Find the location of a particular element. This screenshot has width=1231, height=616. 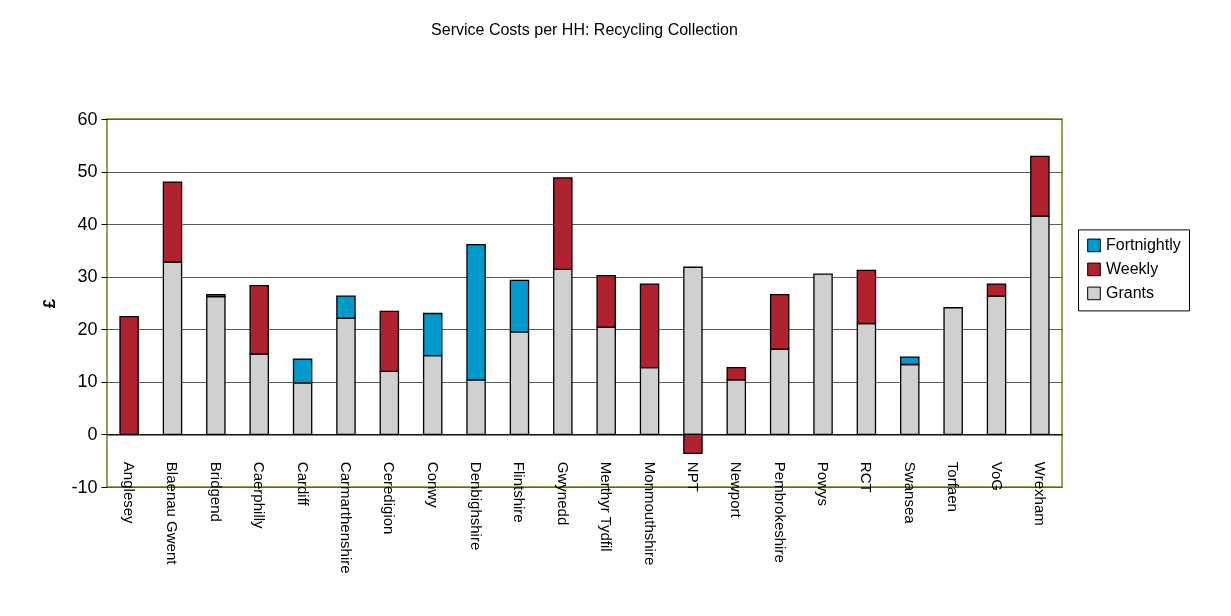

y-tick-label: 10 is located at coordinates (87, 381).